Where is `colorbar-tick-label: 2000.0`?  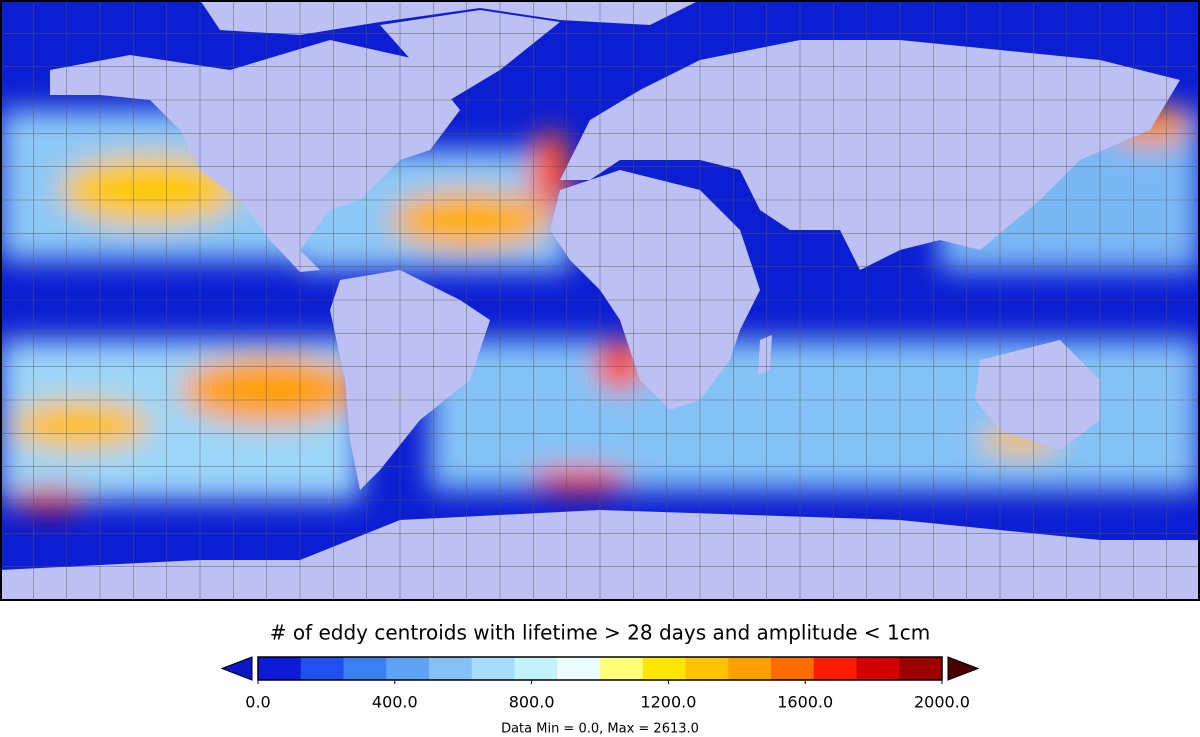 colorbar-tick-label: 2000.0 is located at coordinates (942, 702).